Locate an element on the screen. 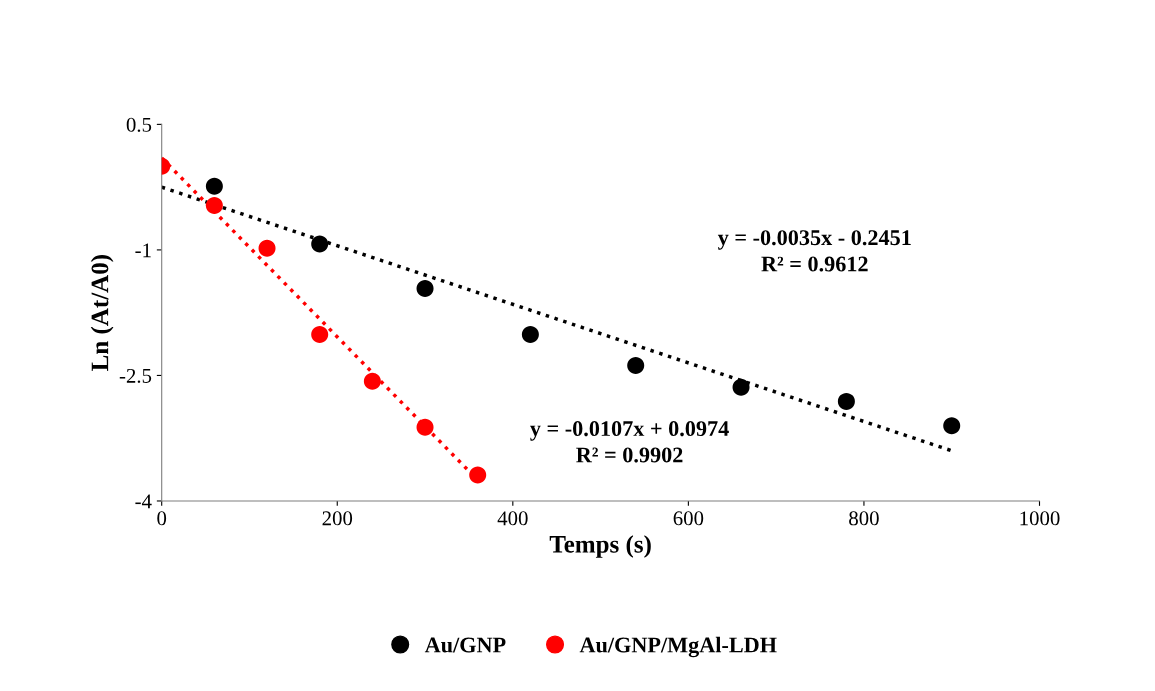  x-axis-title: Temps (s) is located at coordinates (600, 546).